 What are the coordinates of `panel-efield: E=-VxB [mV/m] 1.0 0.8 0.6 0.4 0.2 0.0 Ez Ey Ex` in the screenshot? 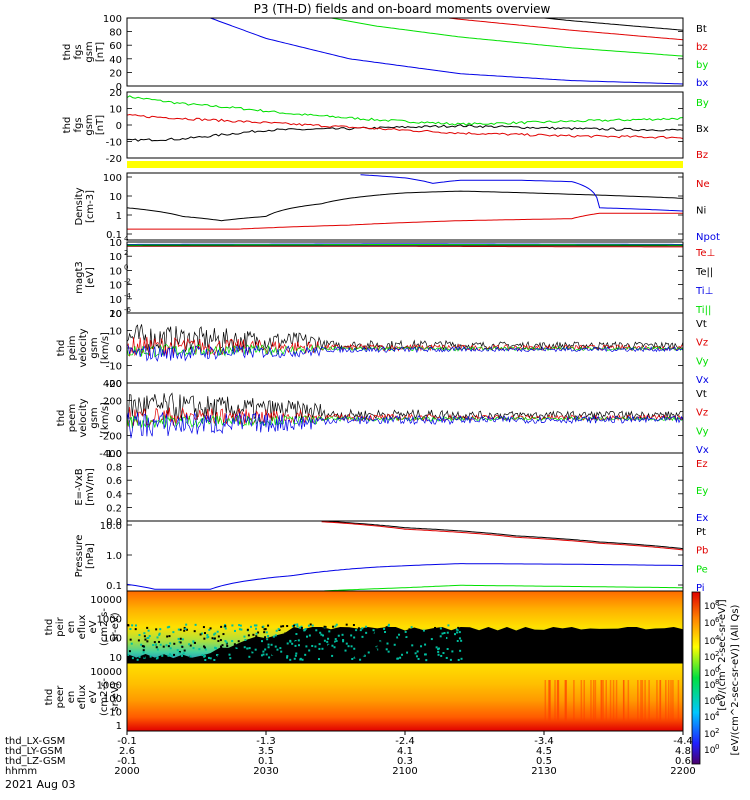 It's located at (391, 488).